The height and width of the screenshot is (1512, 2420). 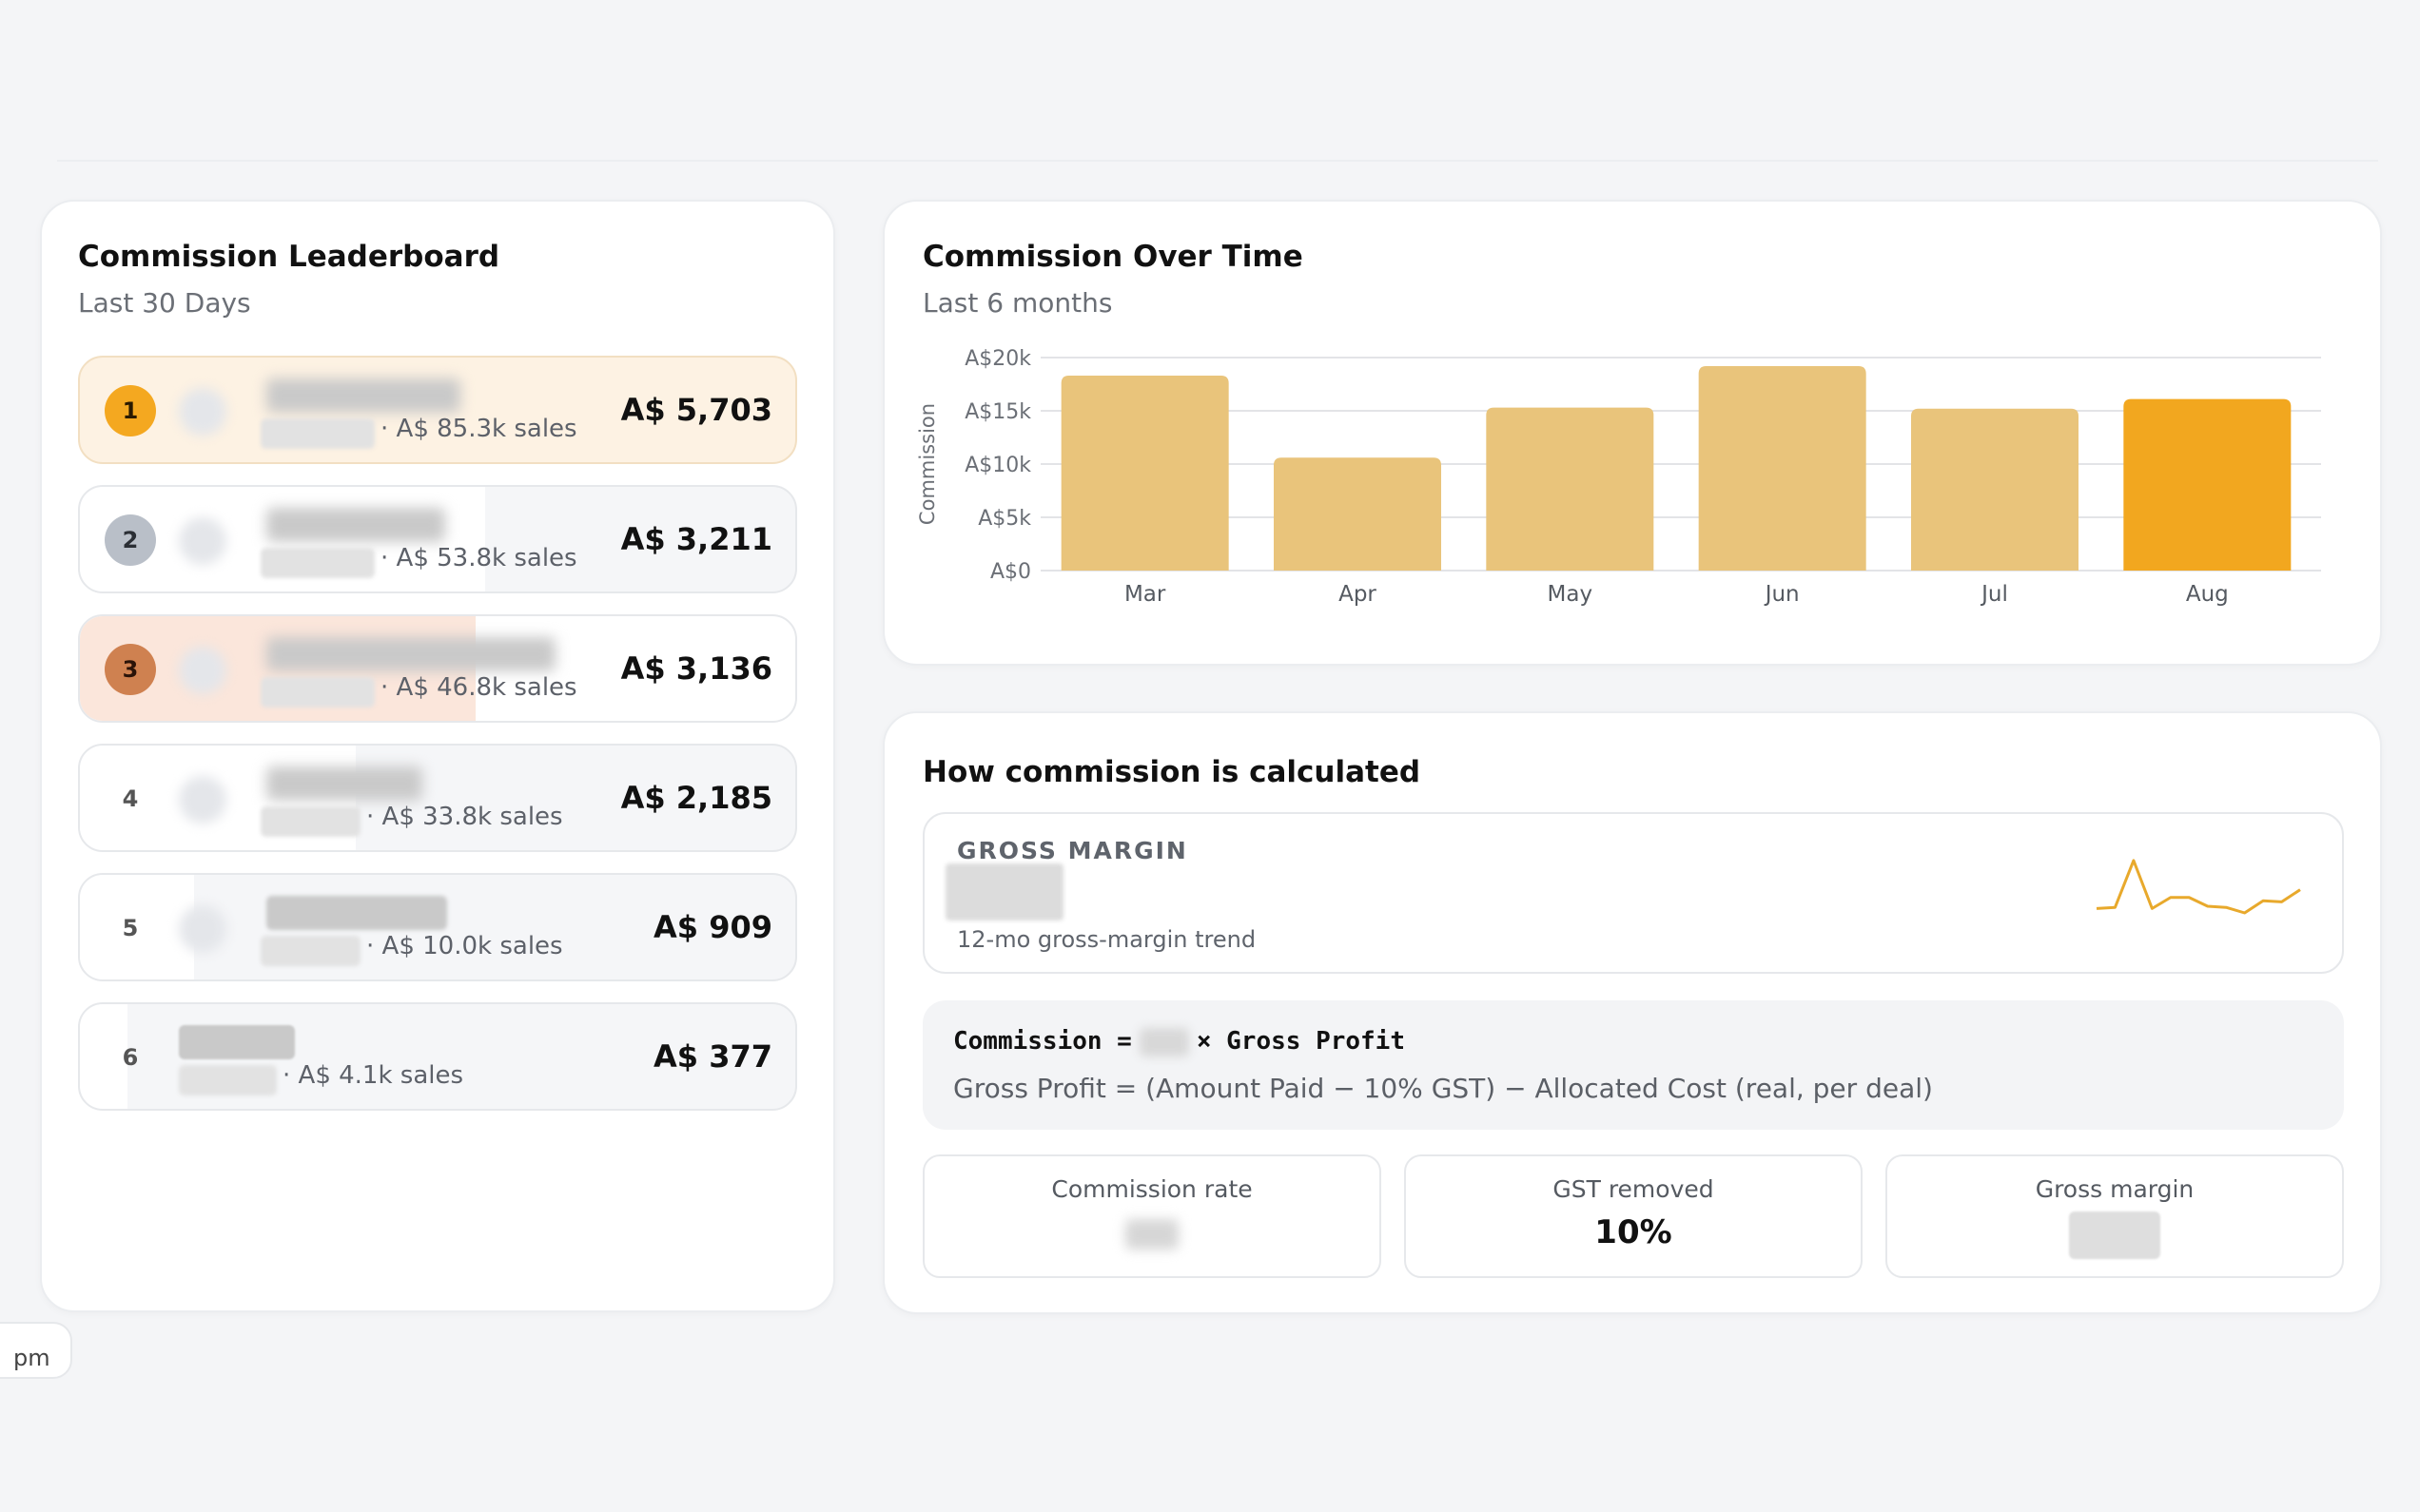 I want to click on gross-margin-label: GROSS MARGIN, so click(x=1072, y=850).